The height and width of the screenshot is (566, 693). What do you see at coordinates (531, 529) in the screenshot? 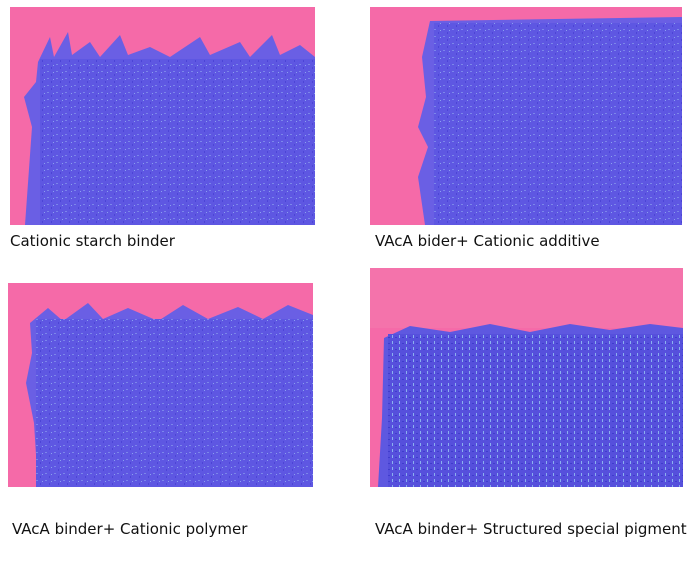
I see `caption: VAcA binder+ Structured special pigment` at bounding box center [531, 529].